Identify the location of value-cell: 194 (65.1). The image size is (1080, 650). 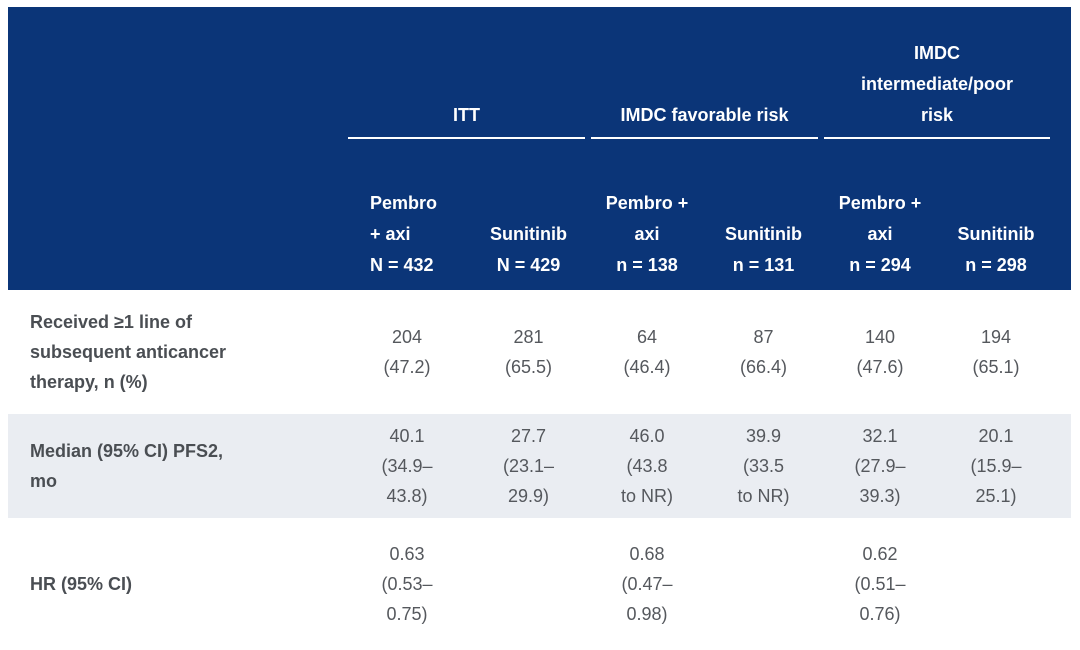
(996, 352).